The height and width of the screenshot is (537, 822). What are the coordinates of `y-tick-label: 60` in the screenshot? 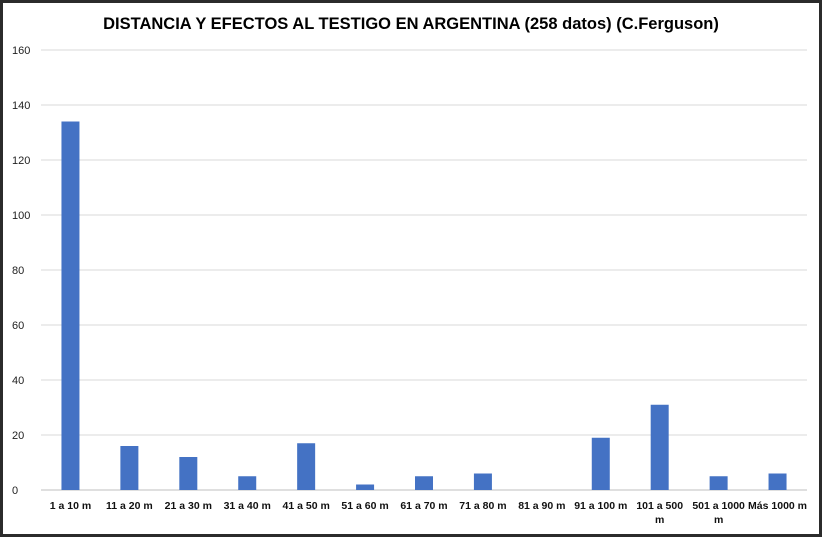 It's located at (18, 326).